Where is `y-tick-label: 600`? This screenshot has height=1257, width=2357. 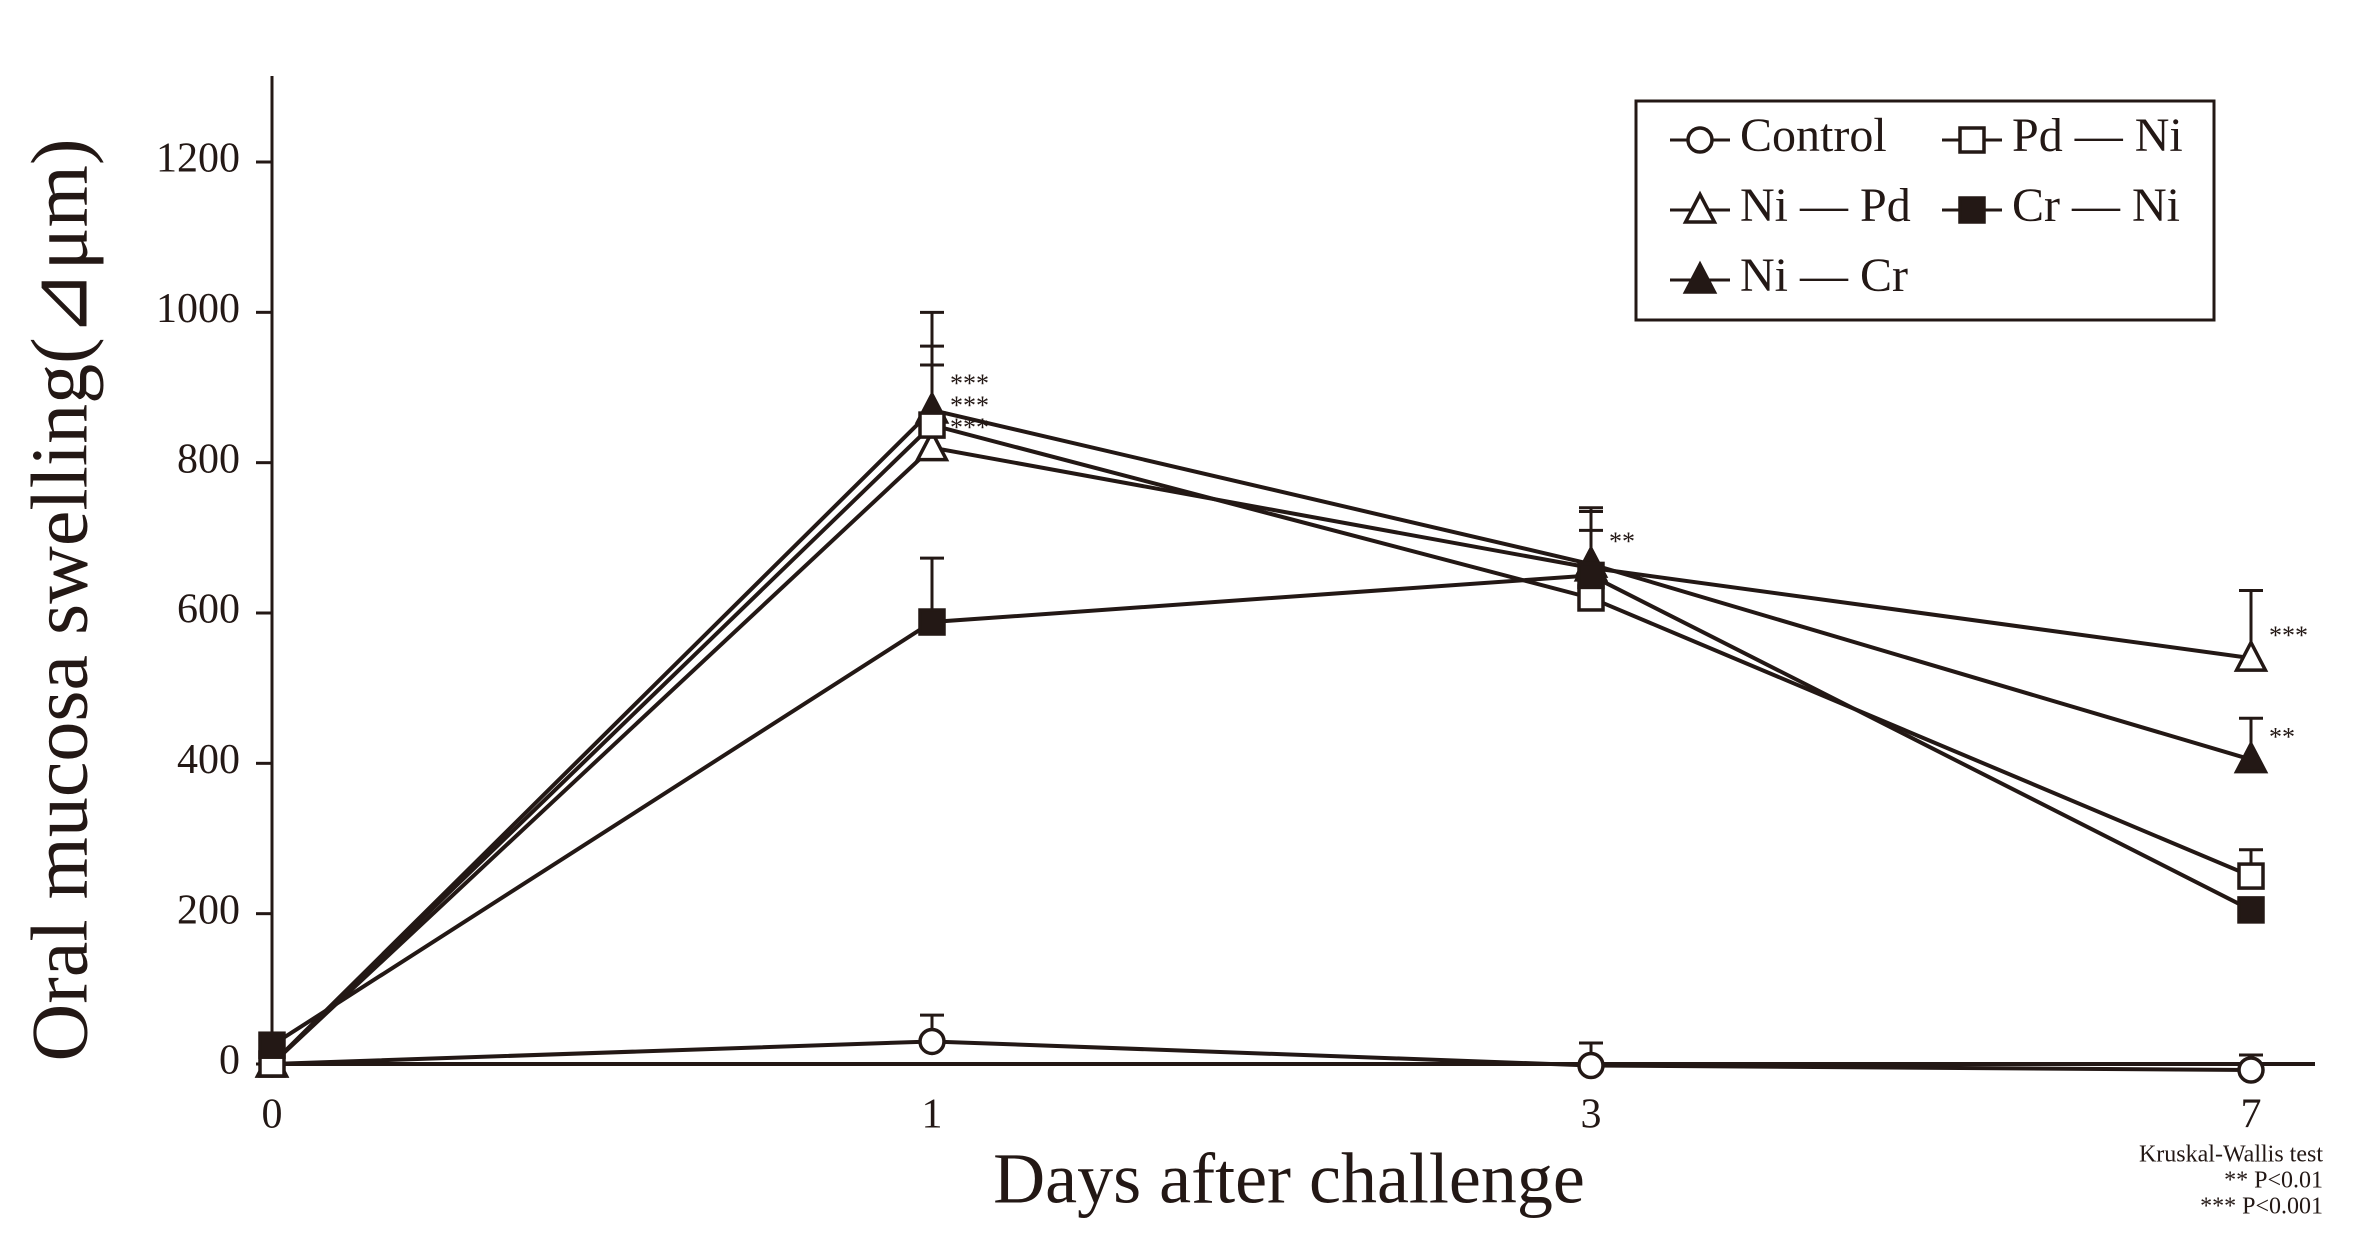 y-tick-label: 600 is located at coordinates (208, 610).